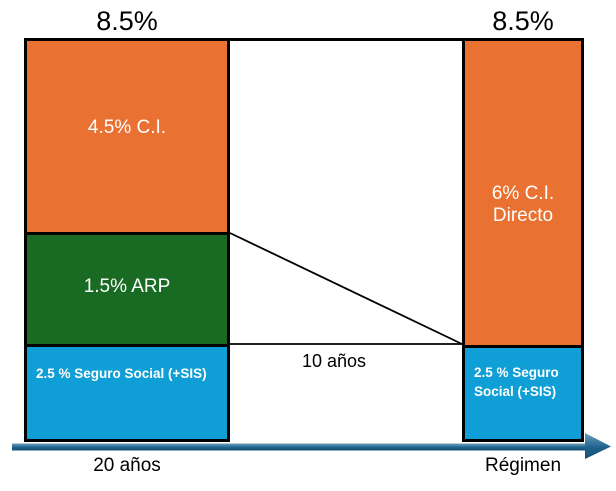  Describe the element at coordinates (346, 288) in the screenshot. I see `transition-diagonal-line` at that location.